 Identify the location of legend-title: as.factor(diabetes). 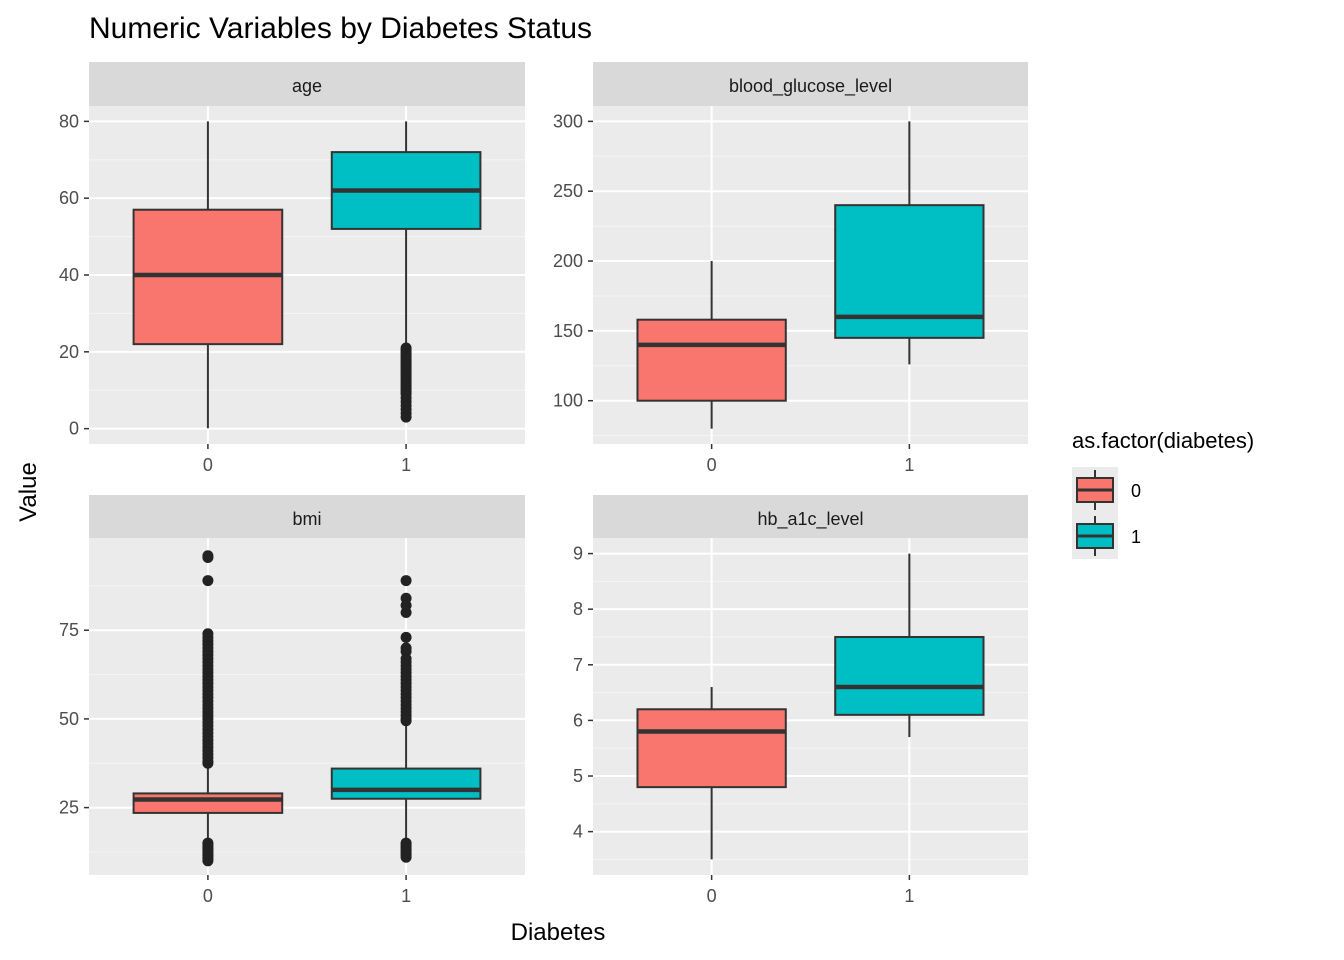
(1163, 440).